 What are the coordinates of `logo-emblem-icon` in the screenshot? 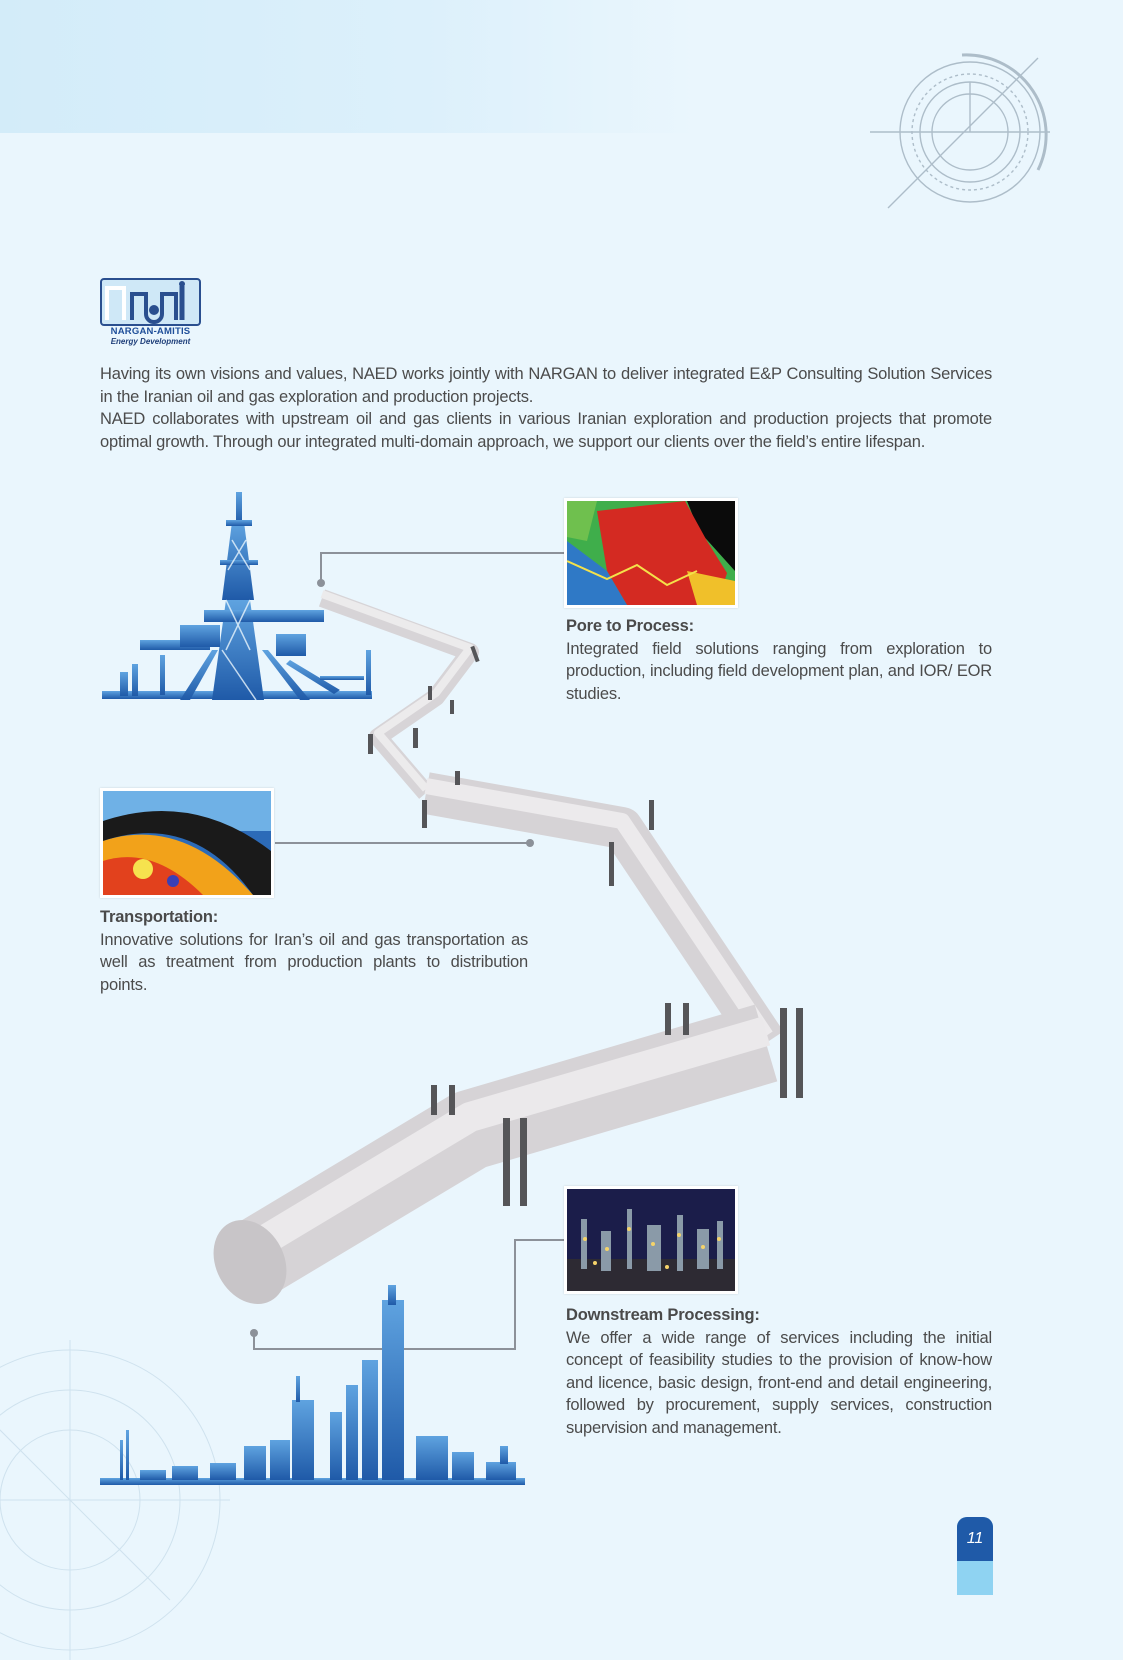 It's located at (145, 302).